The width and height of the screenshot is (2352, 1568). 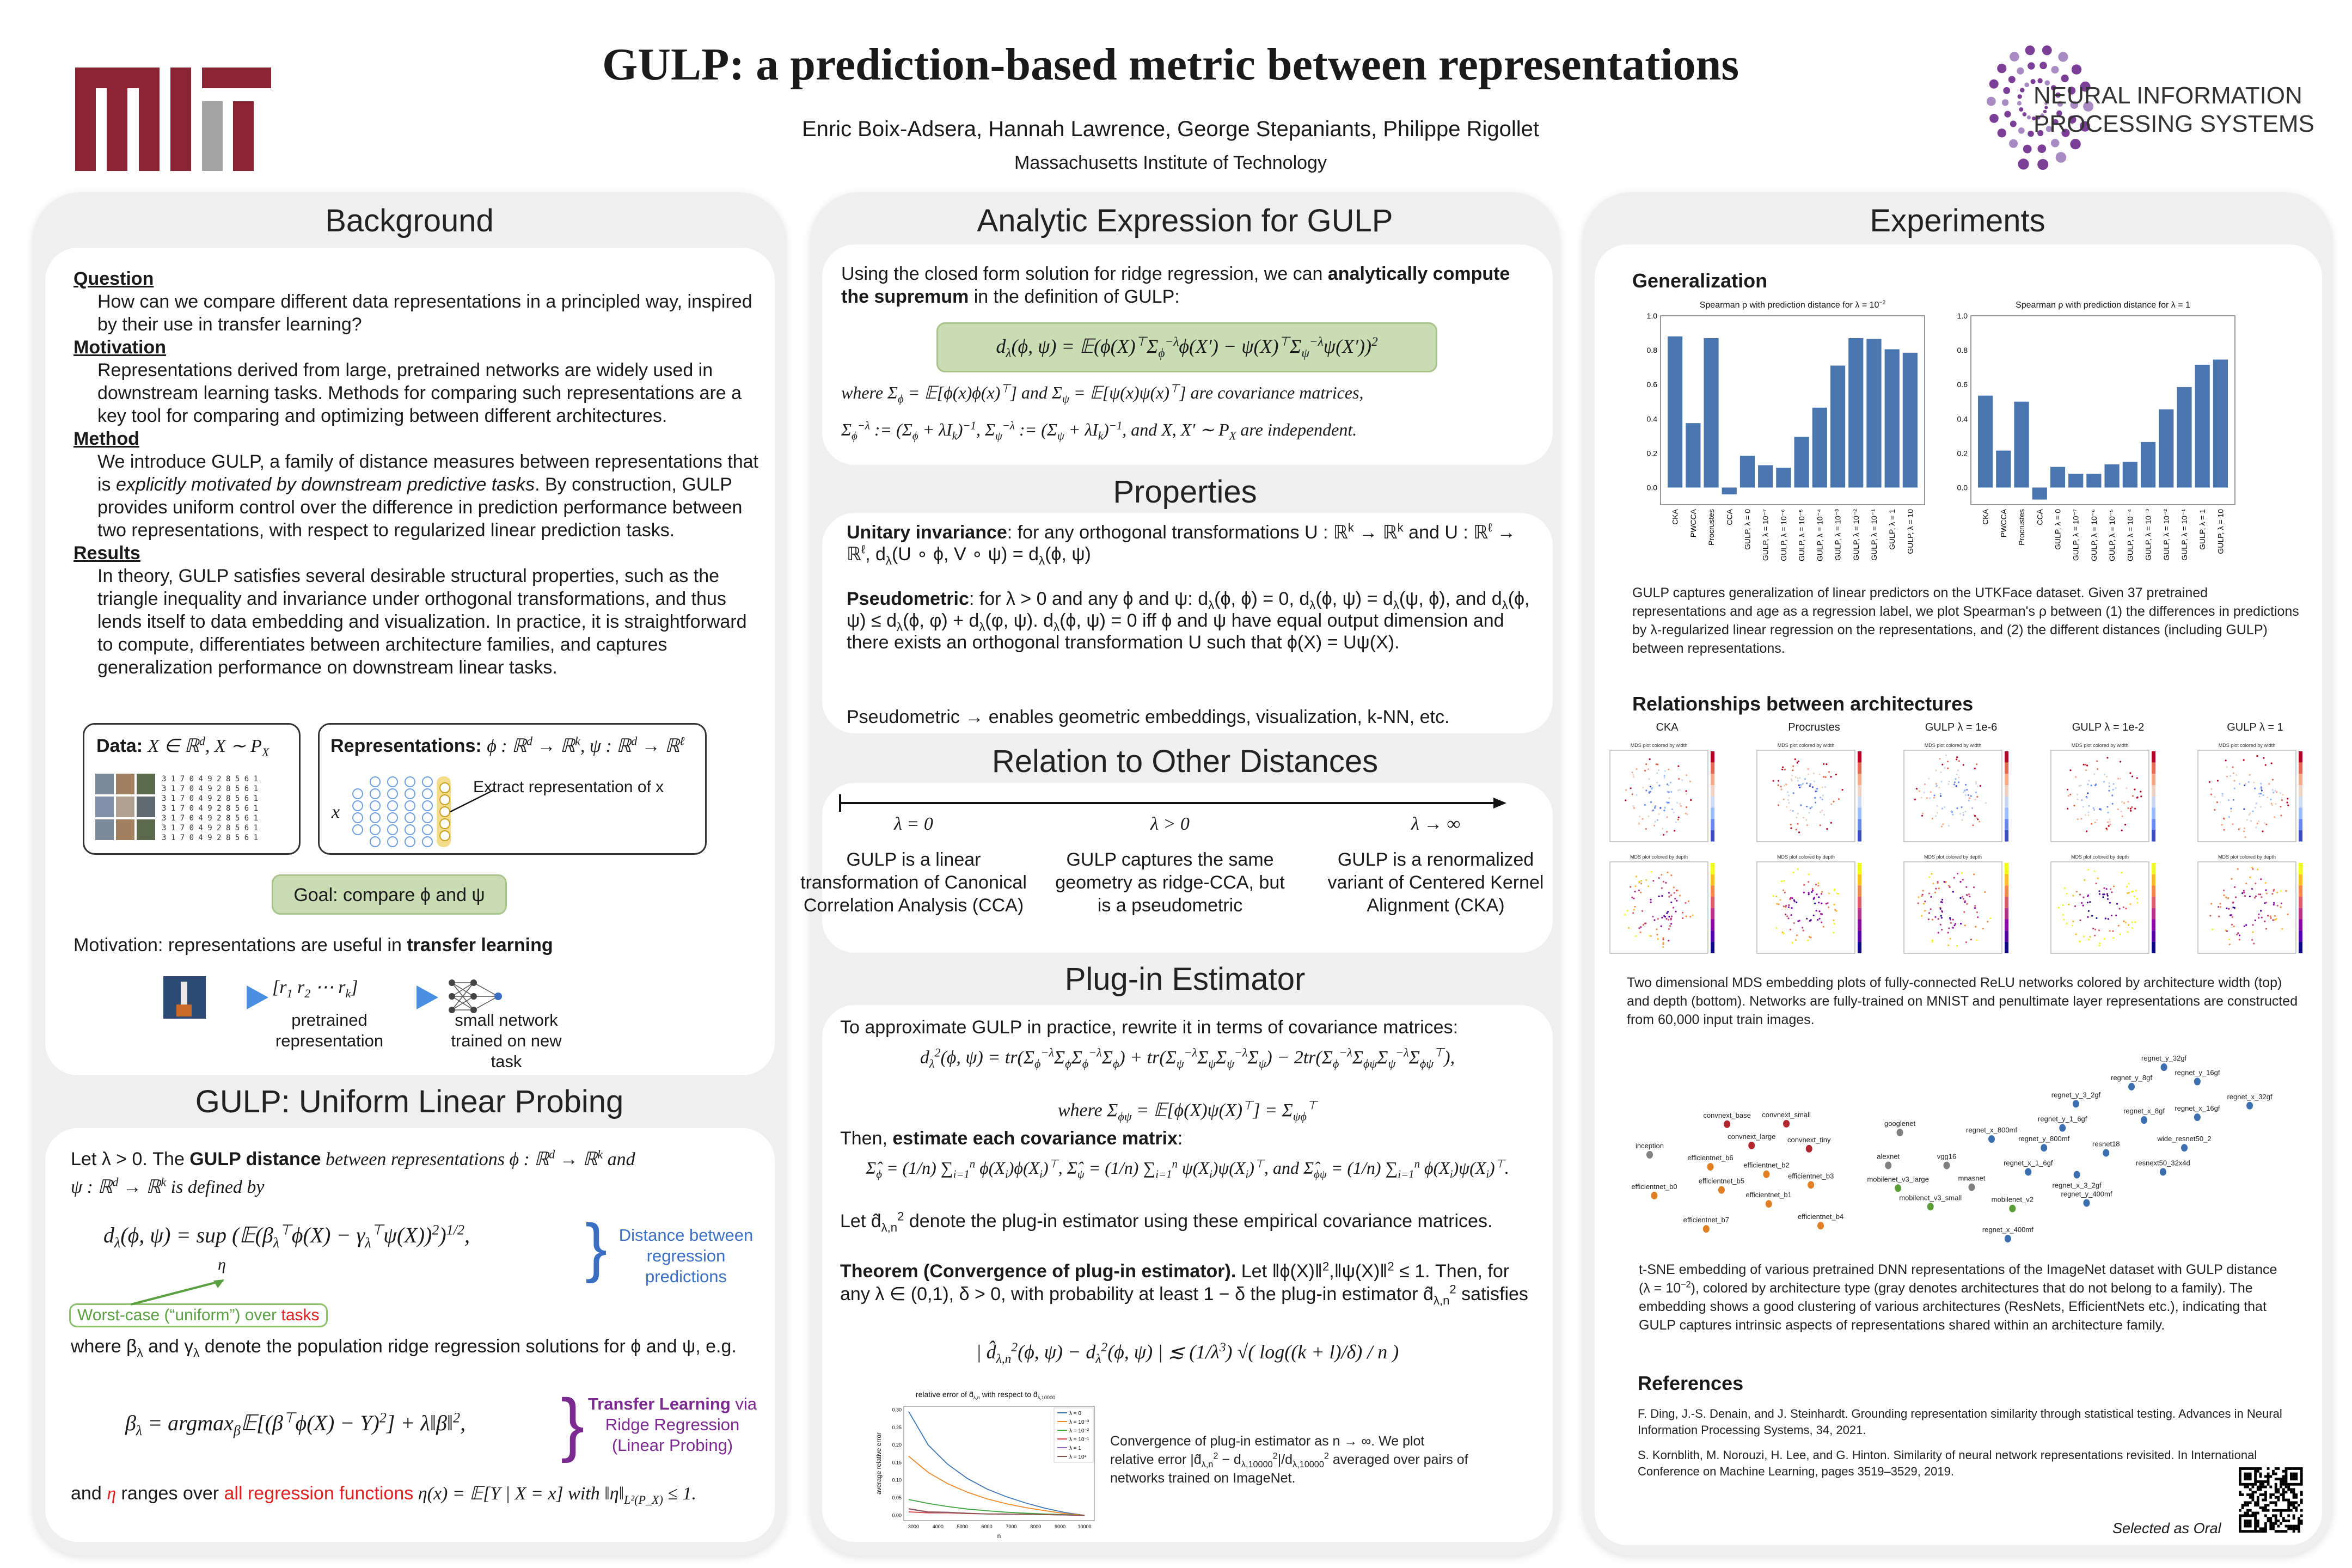 What do you see at coordinates (2271, 1500) in the screenshot?
I see `qr-code` at bounding box center [2271, 1500].